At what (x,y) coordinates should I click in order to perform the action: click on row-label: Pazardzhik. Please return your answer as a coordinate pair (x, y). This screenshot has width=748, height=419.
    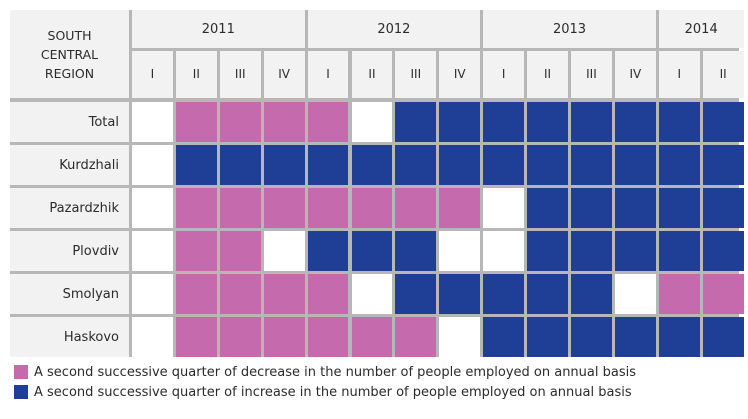
    Looking at the image, I should click on (69, 208).